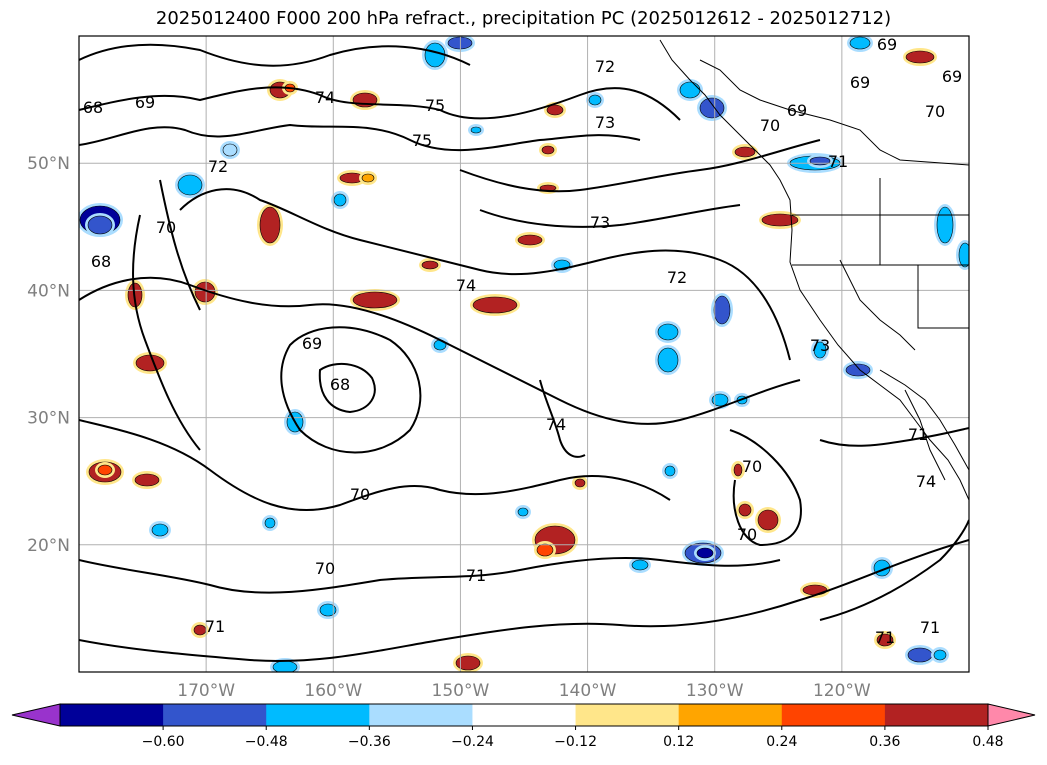 This screenshot has height=765, width=1047. I want to click on longitude-tick-label: 150°W, so click(461, 691).